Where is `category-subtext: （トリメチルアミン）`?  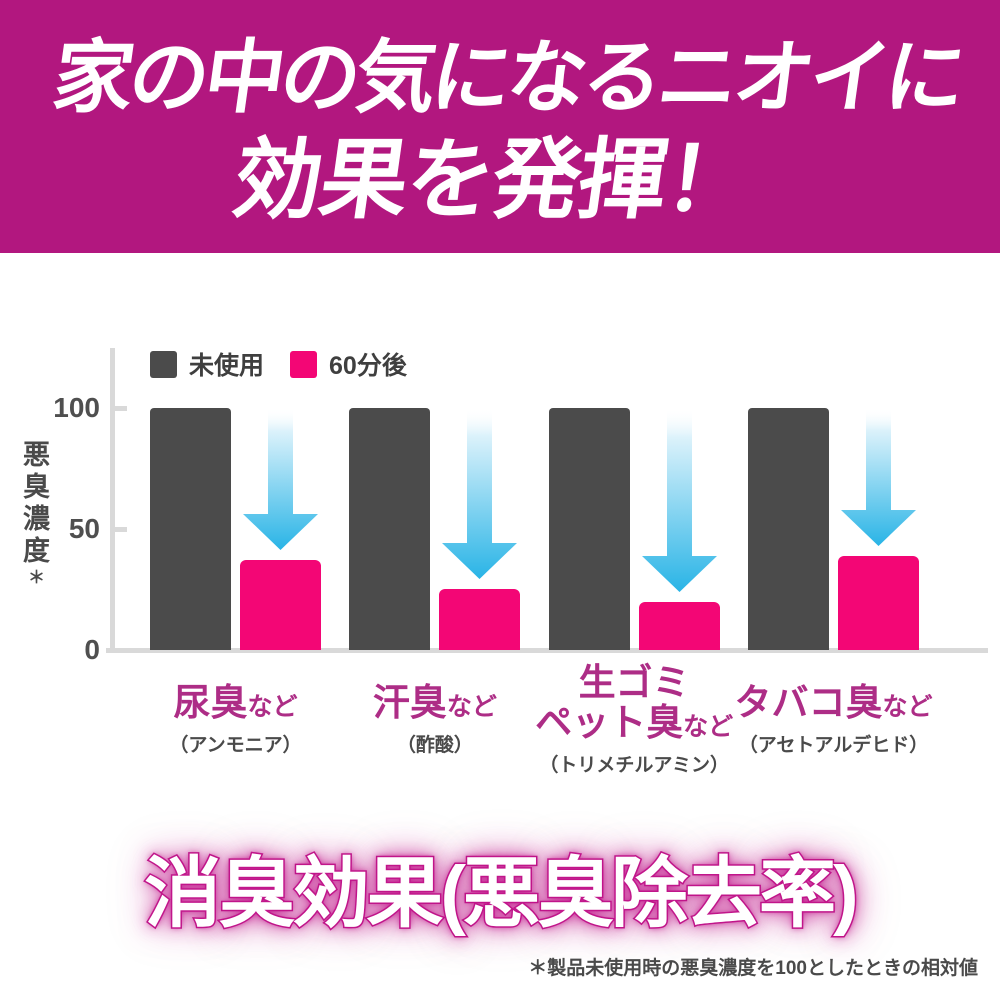 category-subtext: （トリメチルアミン） is located at coordinates (634, 765).